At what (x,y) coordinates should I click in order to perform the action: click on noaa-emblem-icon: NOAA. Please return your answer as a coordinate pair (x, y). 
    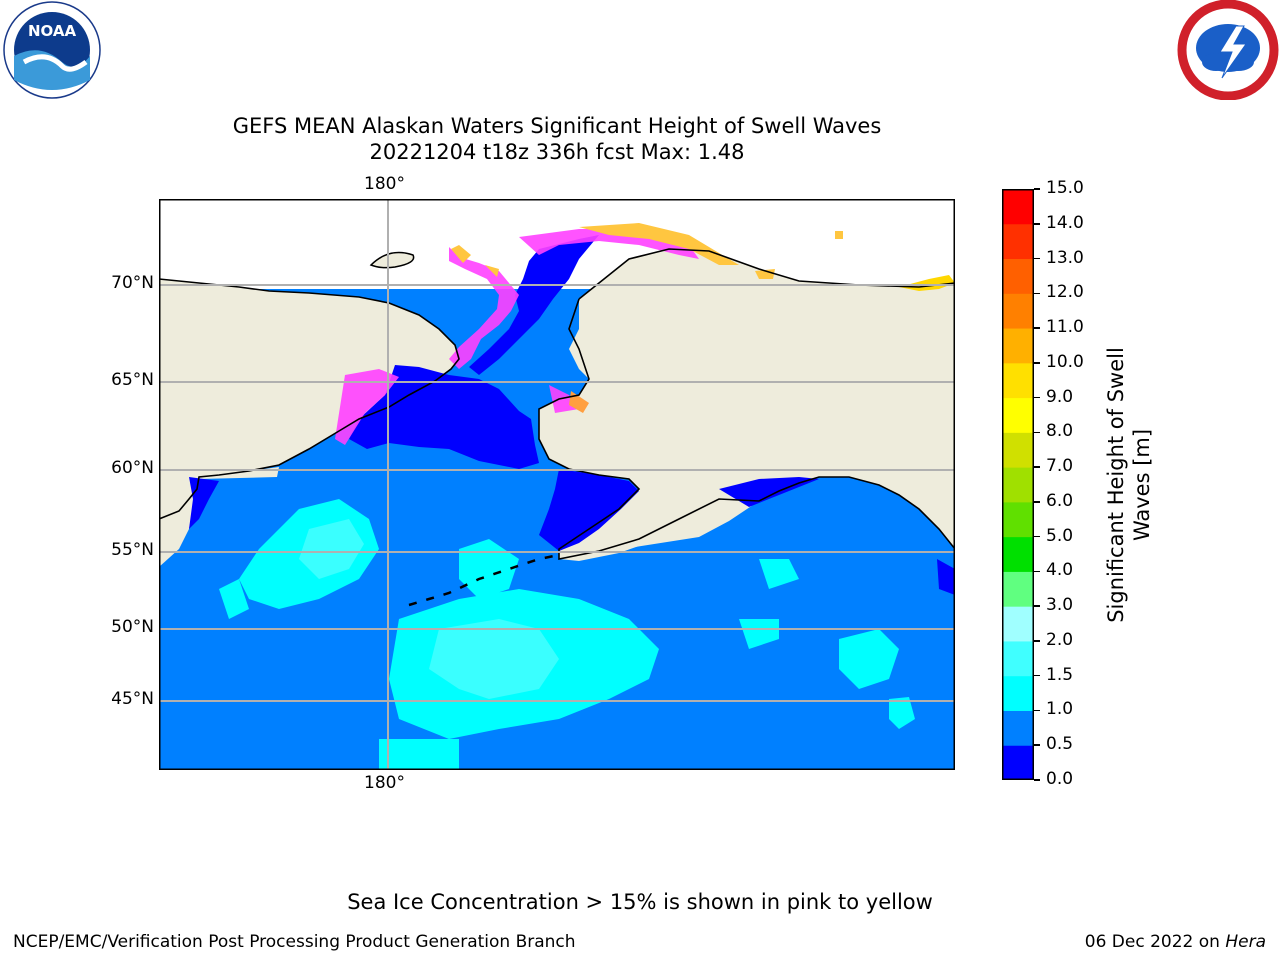
    Looking at the image, I should click on (52, 50).